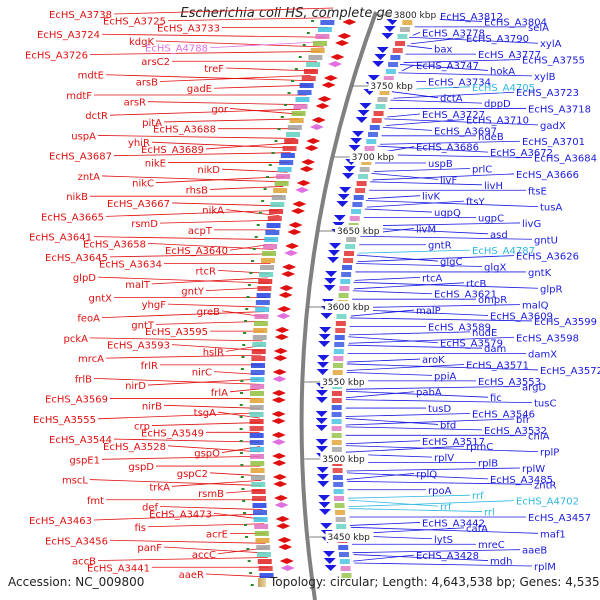 The width and height of the screenshot is (600, 600). I want to click on gene-label-right: EcHS_A3755, so click(553, 61).